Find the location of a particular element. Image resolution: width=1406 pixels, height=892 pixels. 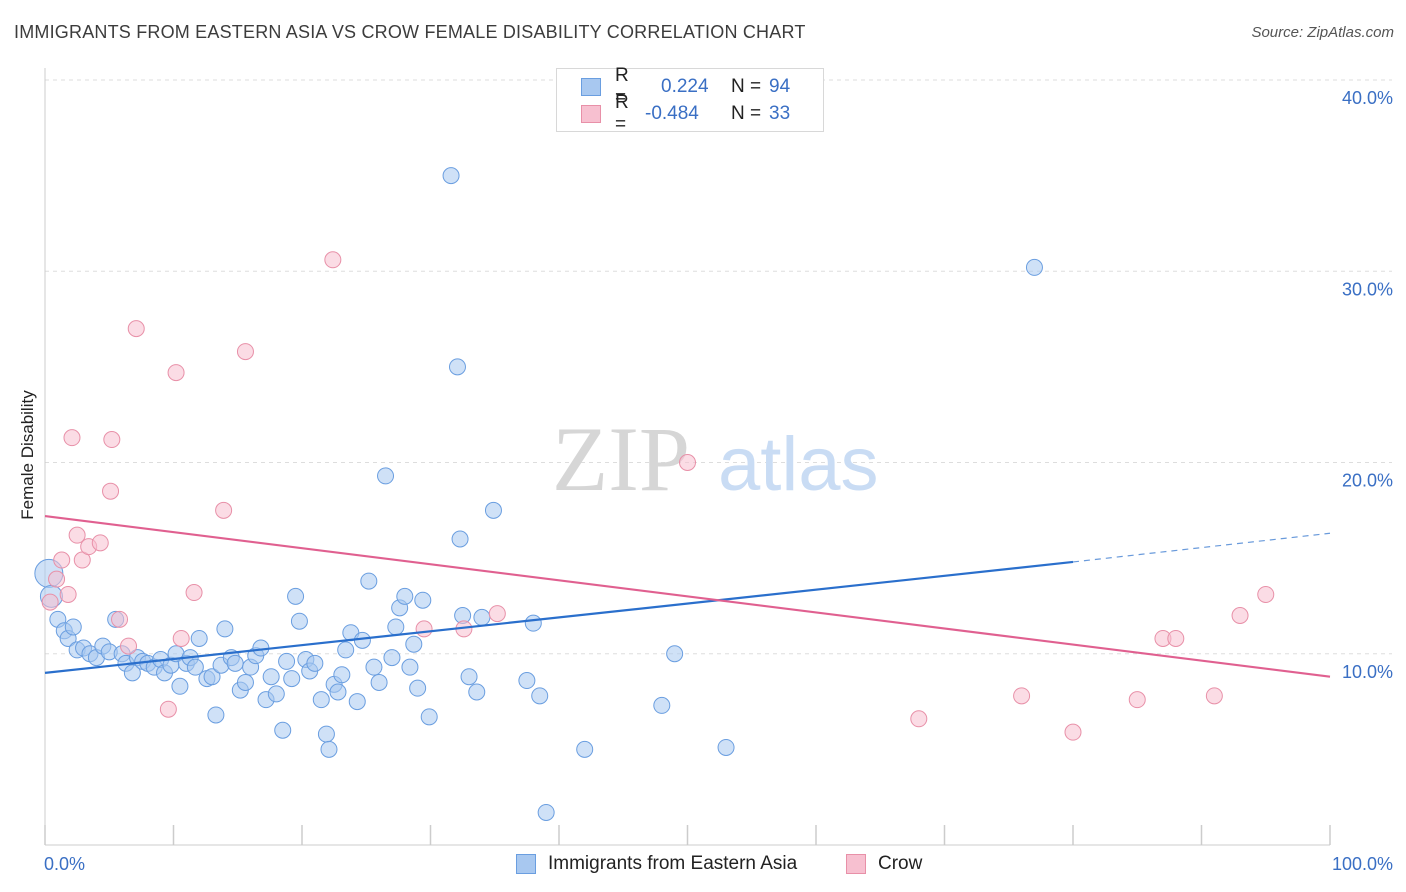

y-tick-label: 10.0% is located at coordinates (1367, 672).